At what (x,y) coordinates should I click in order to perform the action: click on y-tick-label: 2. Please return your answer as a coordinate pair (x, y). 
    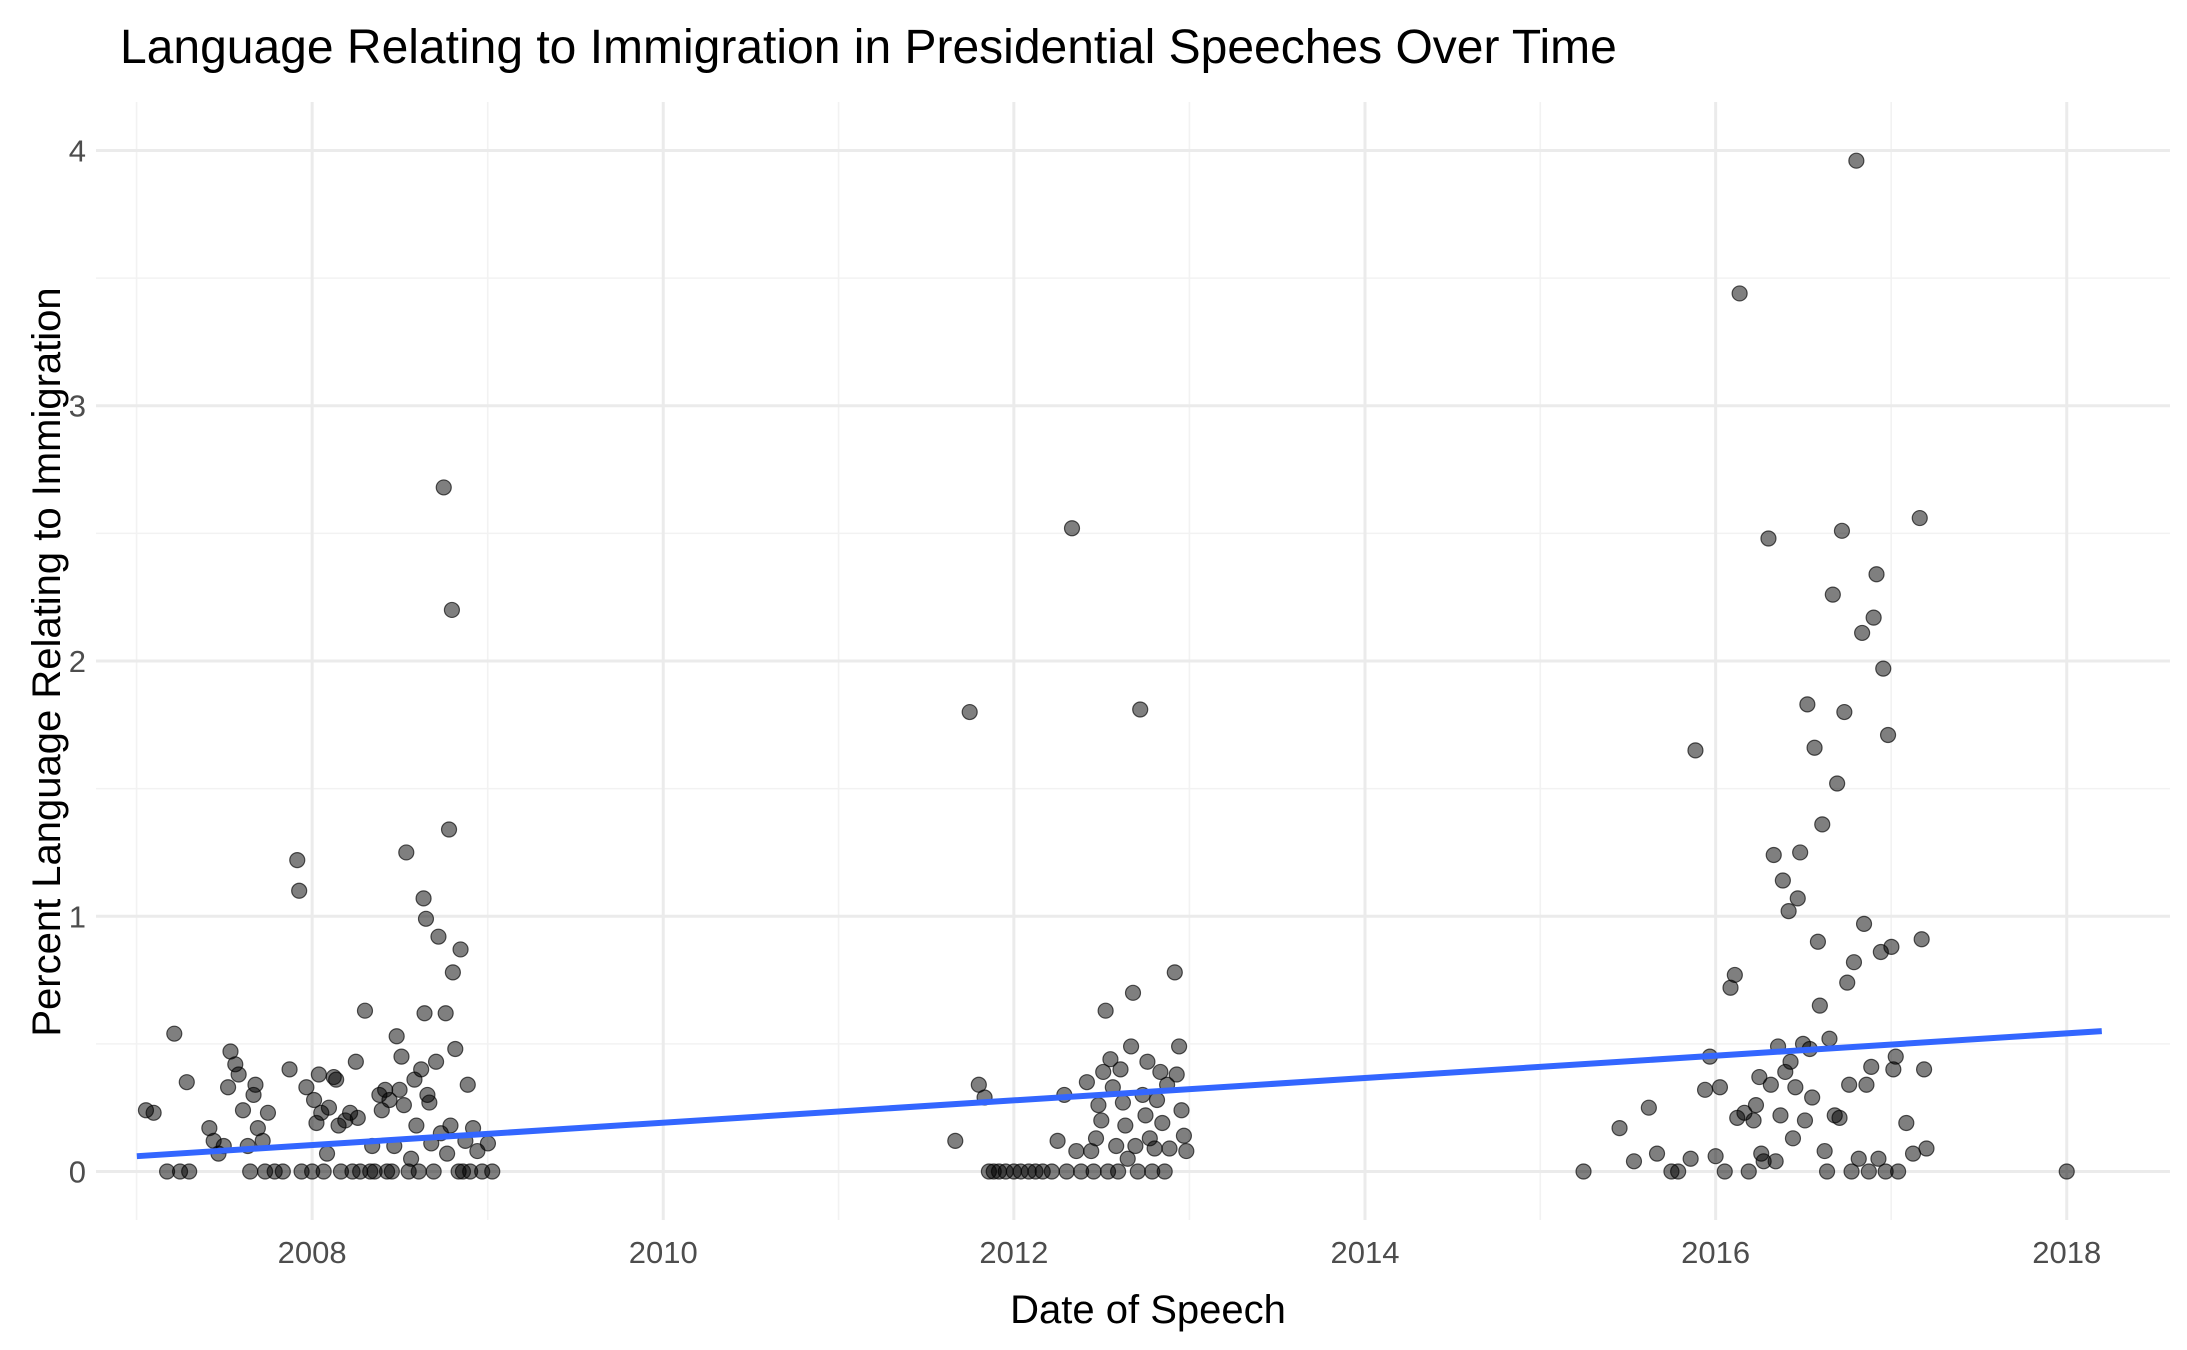
    Looking at the image, I should click on (77, 661).